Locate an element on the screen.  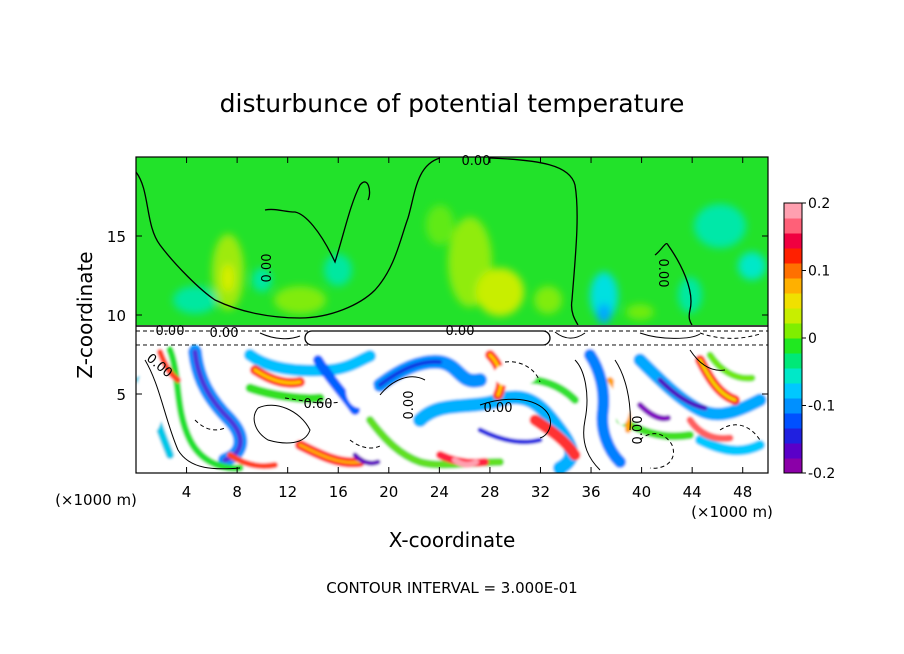
colorbar-tick-label: -0.2 is located at coordinates (821, 474).